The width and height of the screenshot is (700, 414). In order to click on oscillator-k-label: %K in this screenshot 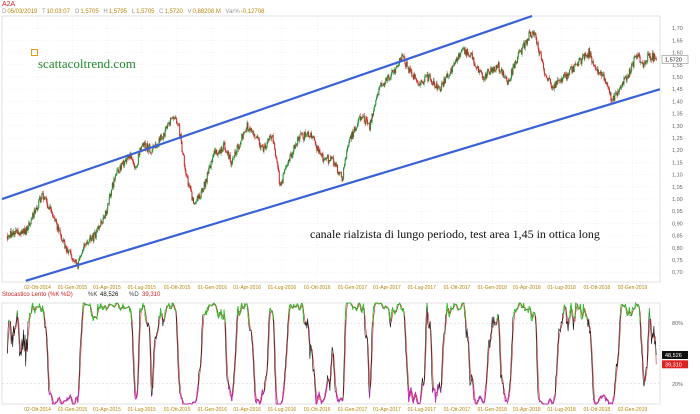, I will do `click(93, 295)`.